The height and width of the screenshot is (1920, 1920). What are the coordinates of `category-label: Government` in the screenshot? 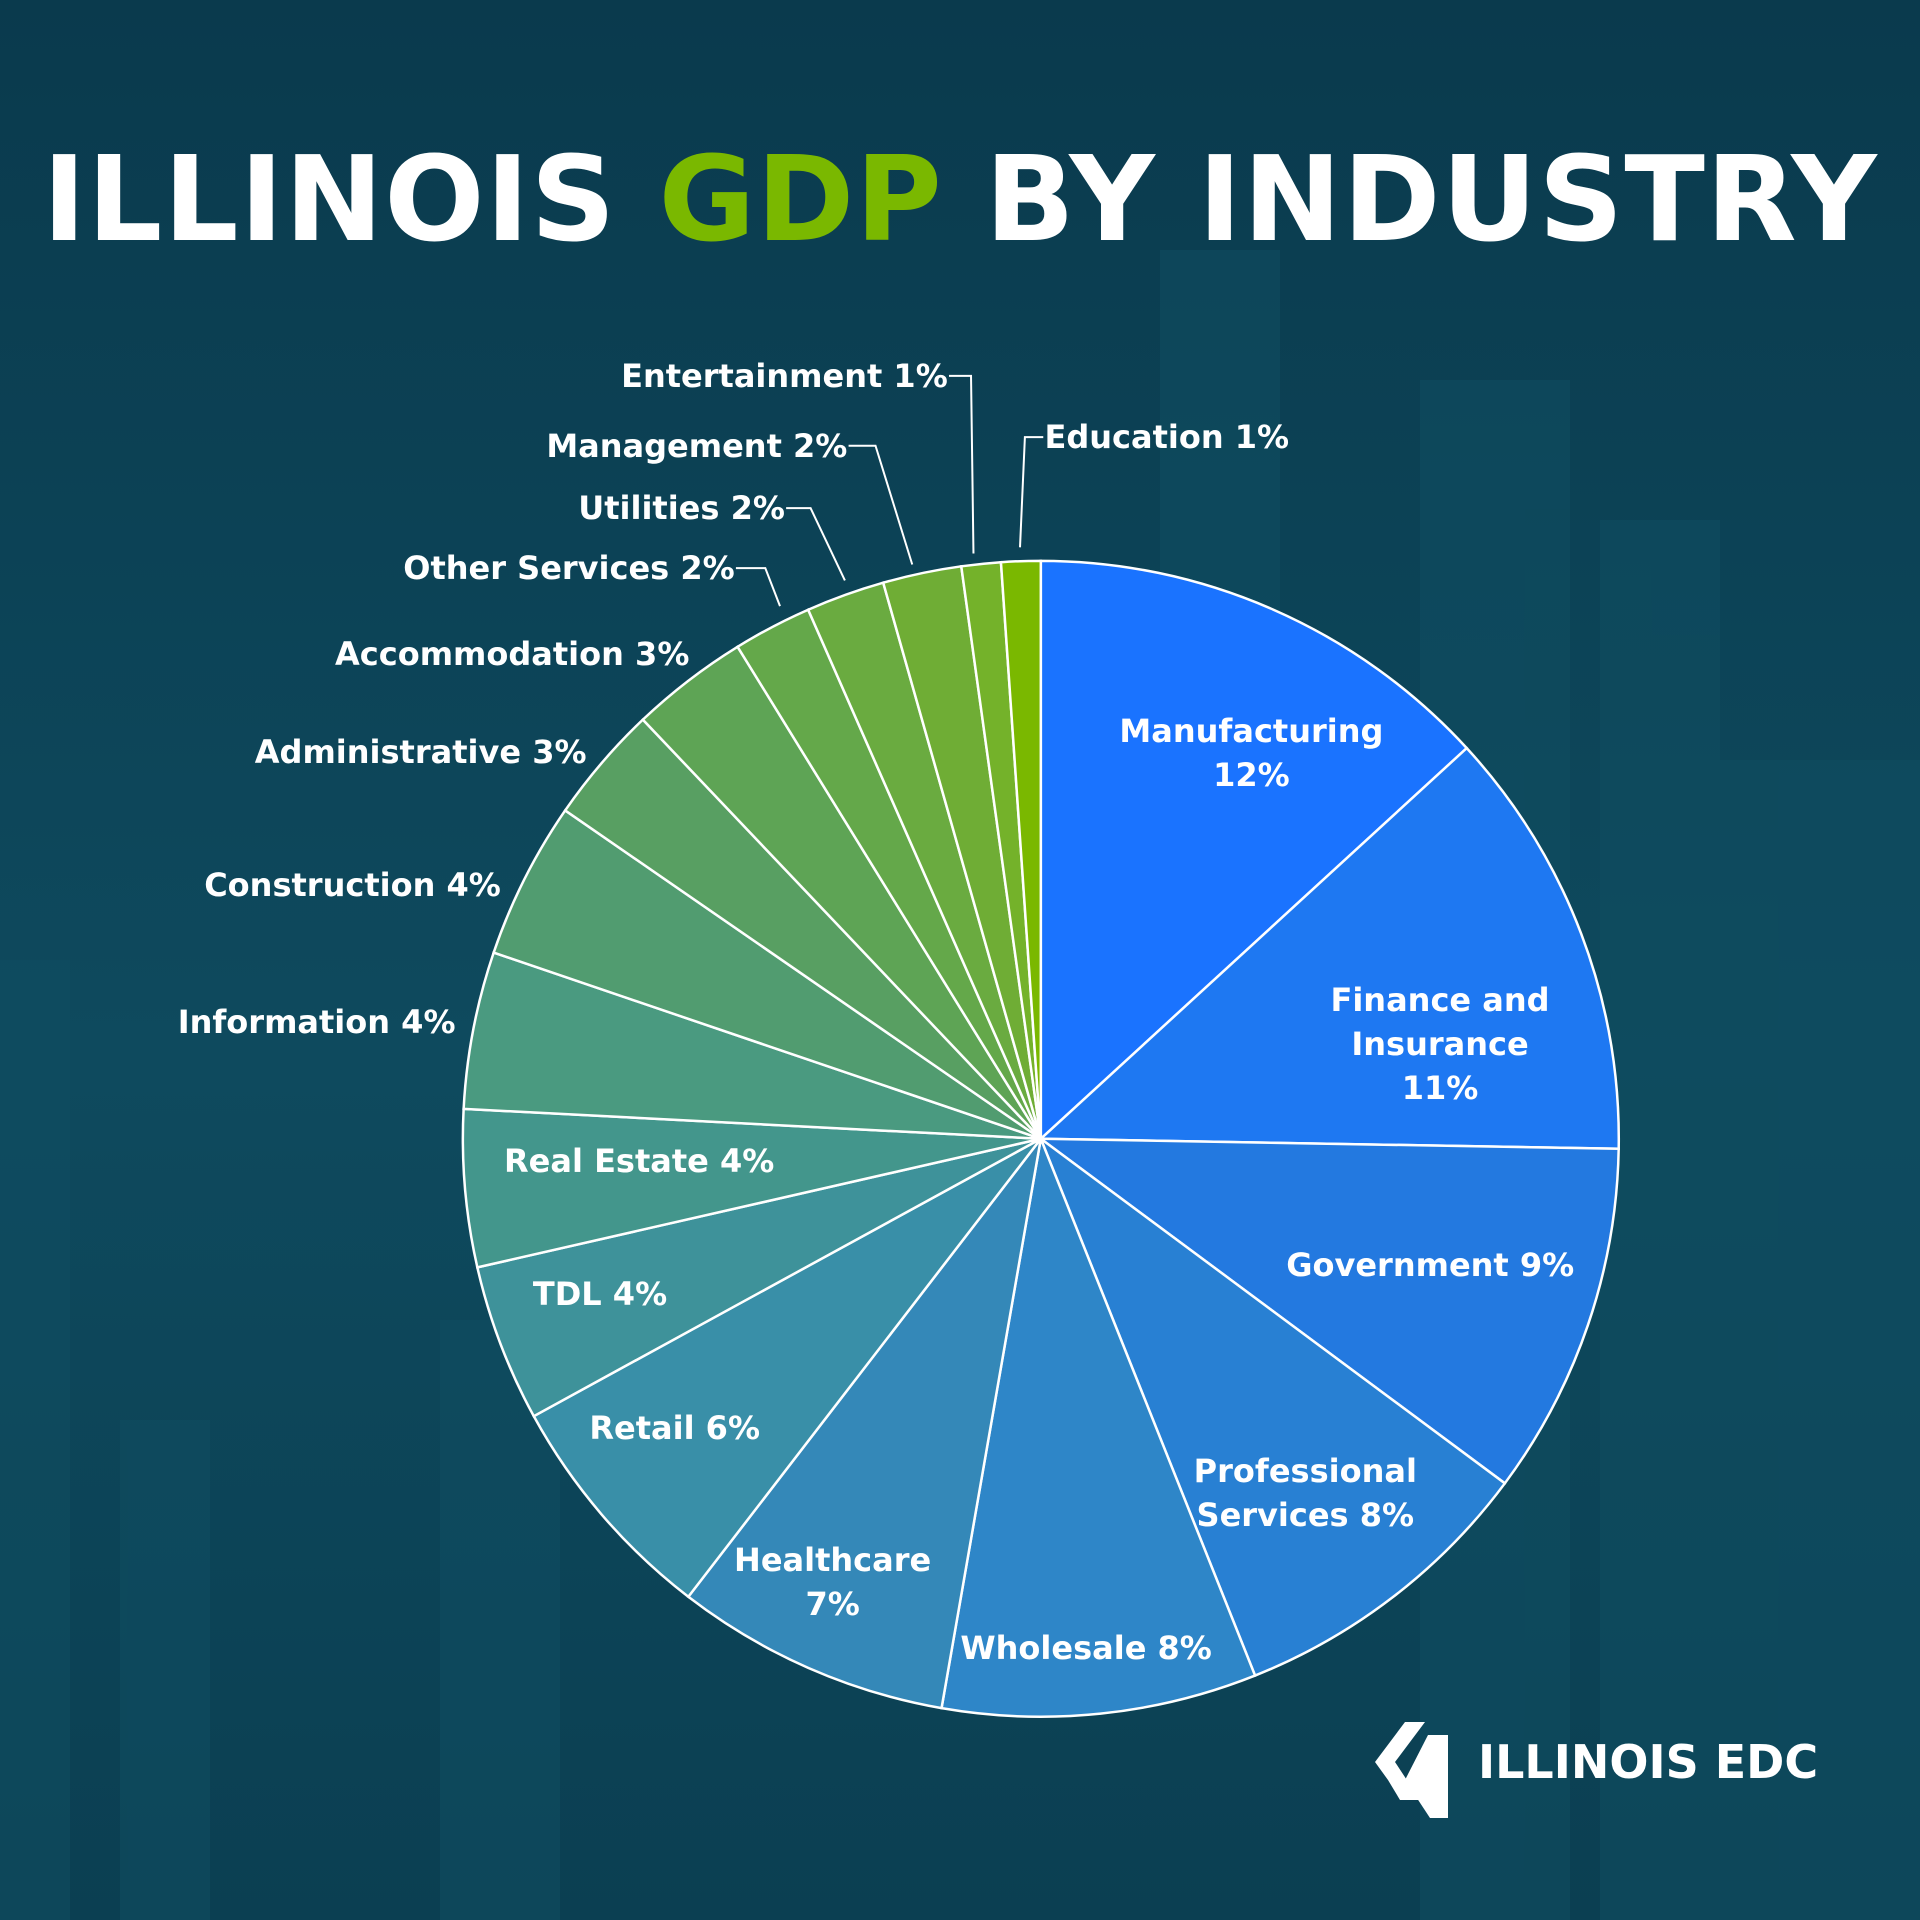 It's located at (1397, 1264).